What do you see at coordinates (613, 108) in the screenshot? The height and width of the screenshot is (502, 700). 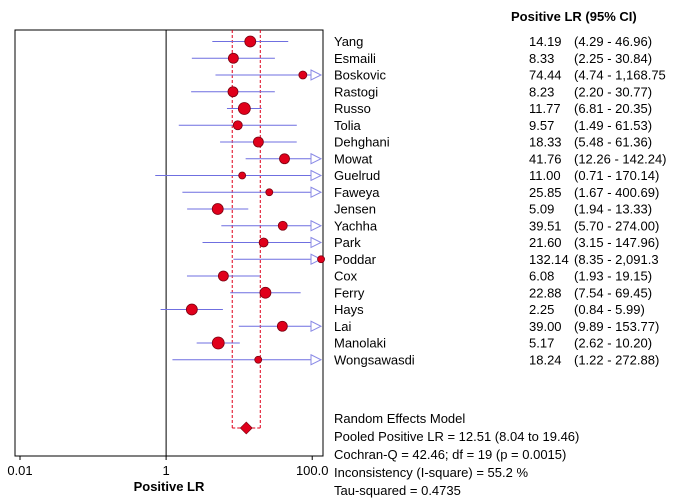 I see `study-ci: (6.81 - 20.35)` at bounding box center [613, 108].